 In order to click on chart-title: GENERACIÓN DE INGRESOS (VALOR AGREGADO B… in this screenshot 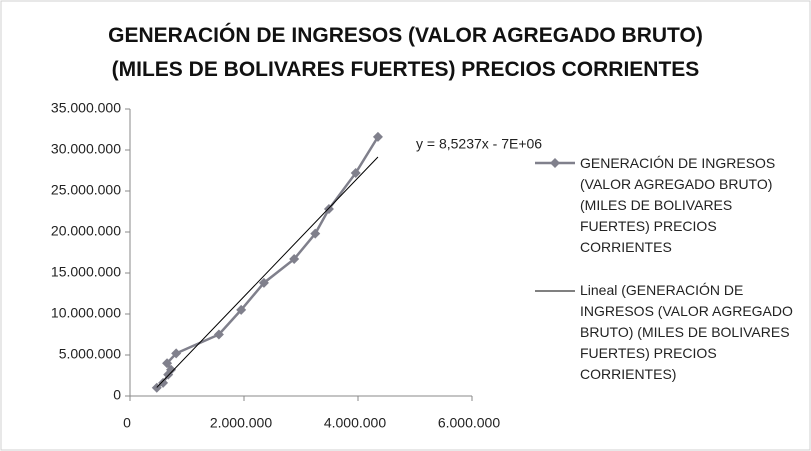, I will do `click(405, 35)`.